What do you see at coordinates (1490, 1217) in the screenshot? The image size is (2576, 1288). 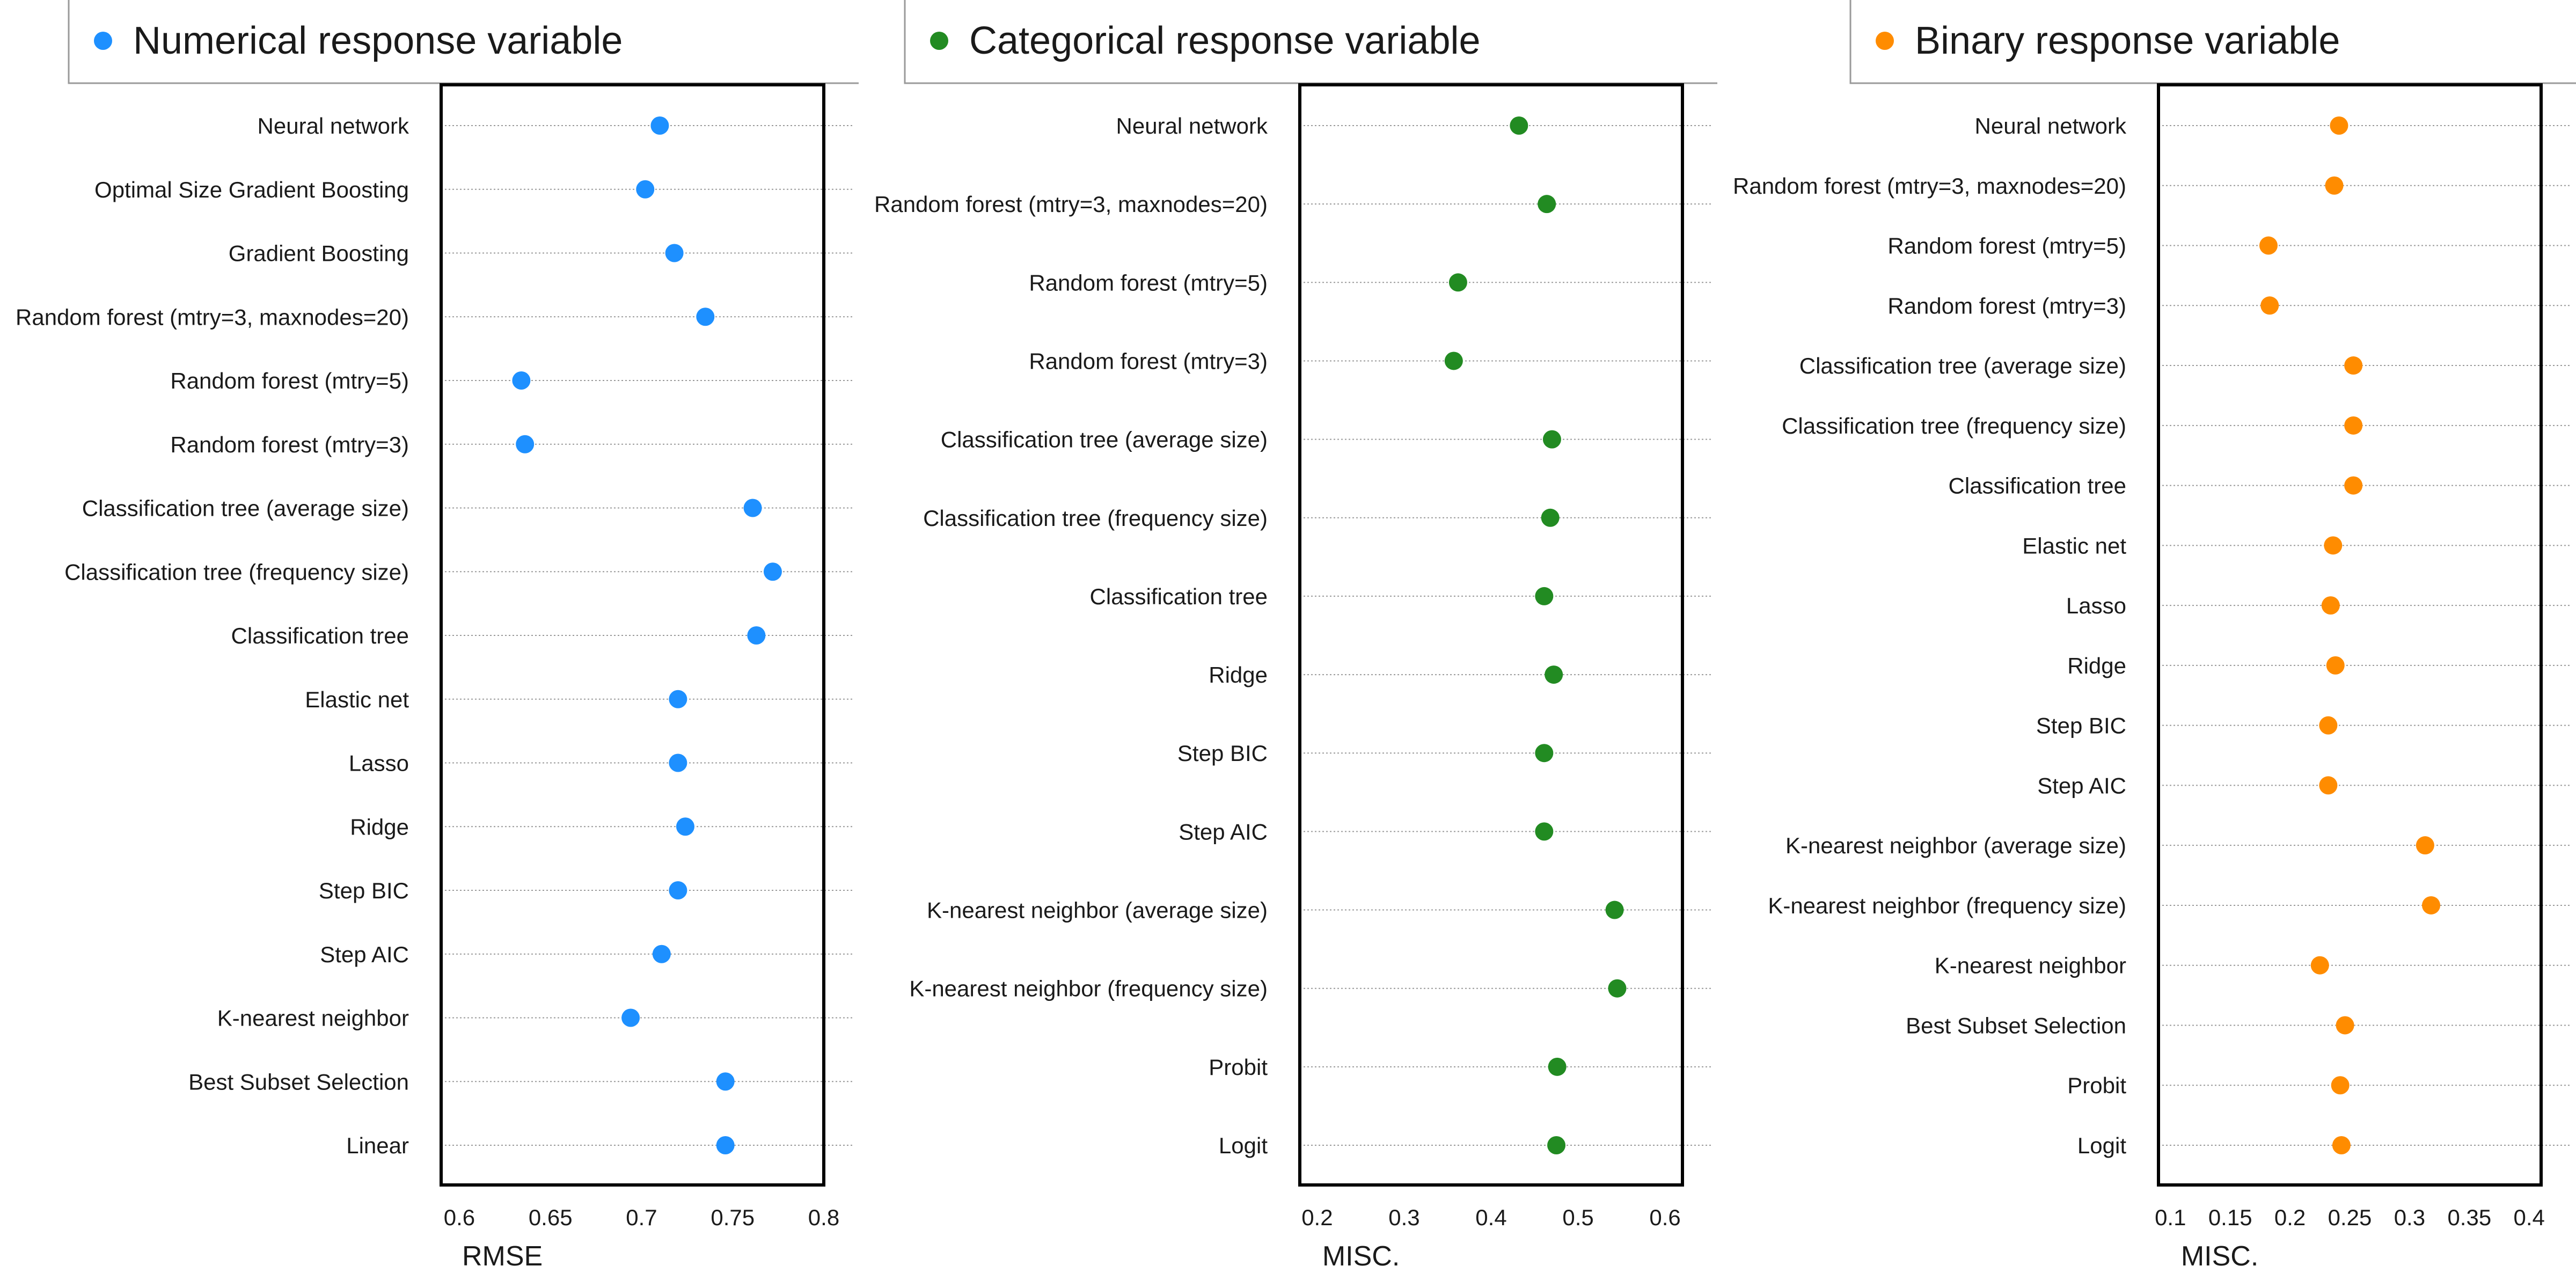 I see `x-tick-label: 0.4` at bounding box center [1490, 1217].